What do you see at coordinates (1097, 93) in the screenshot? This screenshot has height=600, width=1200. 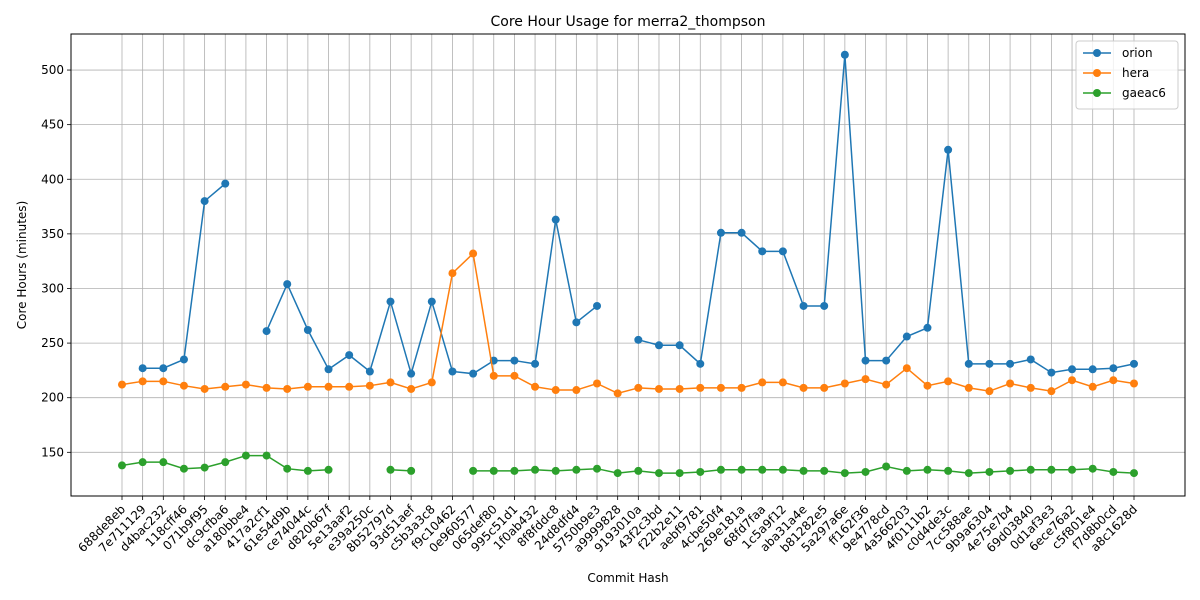 I see `legend-marker-gaeac6` at bounding box center [1097, 93].